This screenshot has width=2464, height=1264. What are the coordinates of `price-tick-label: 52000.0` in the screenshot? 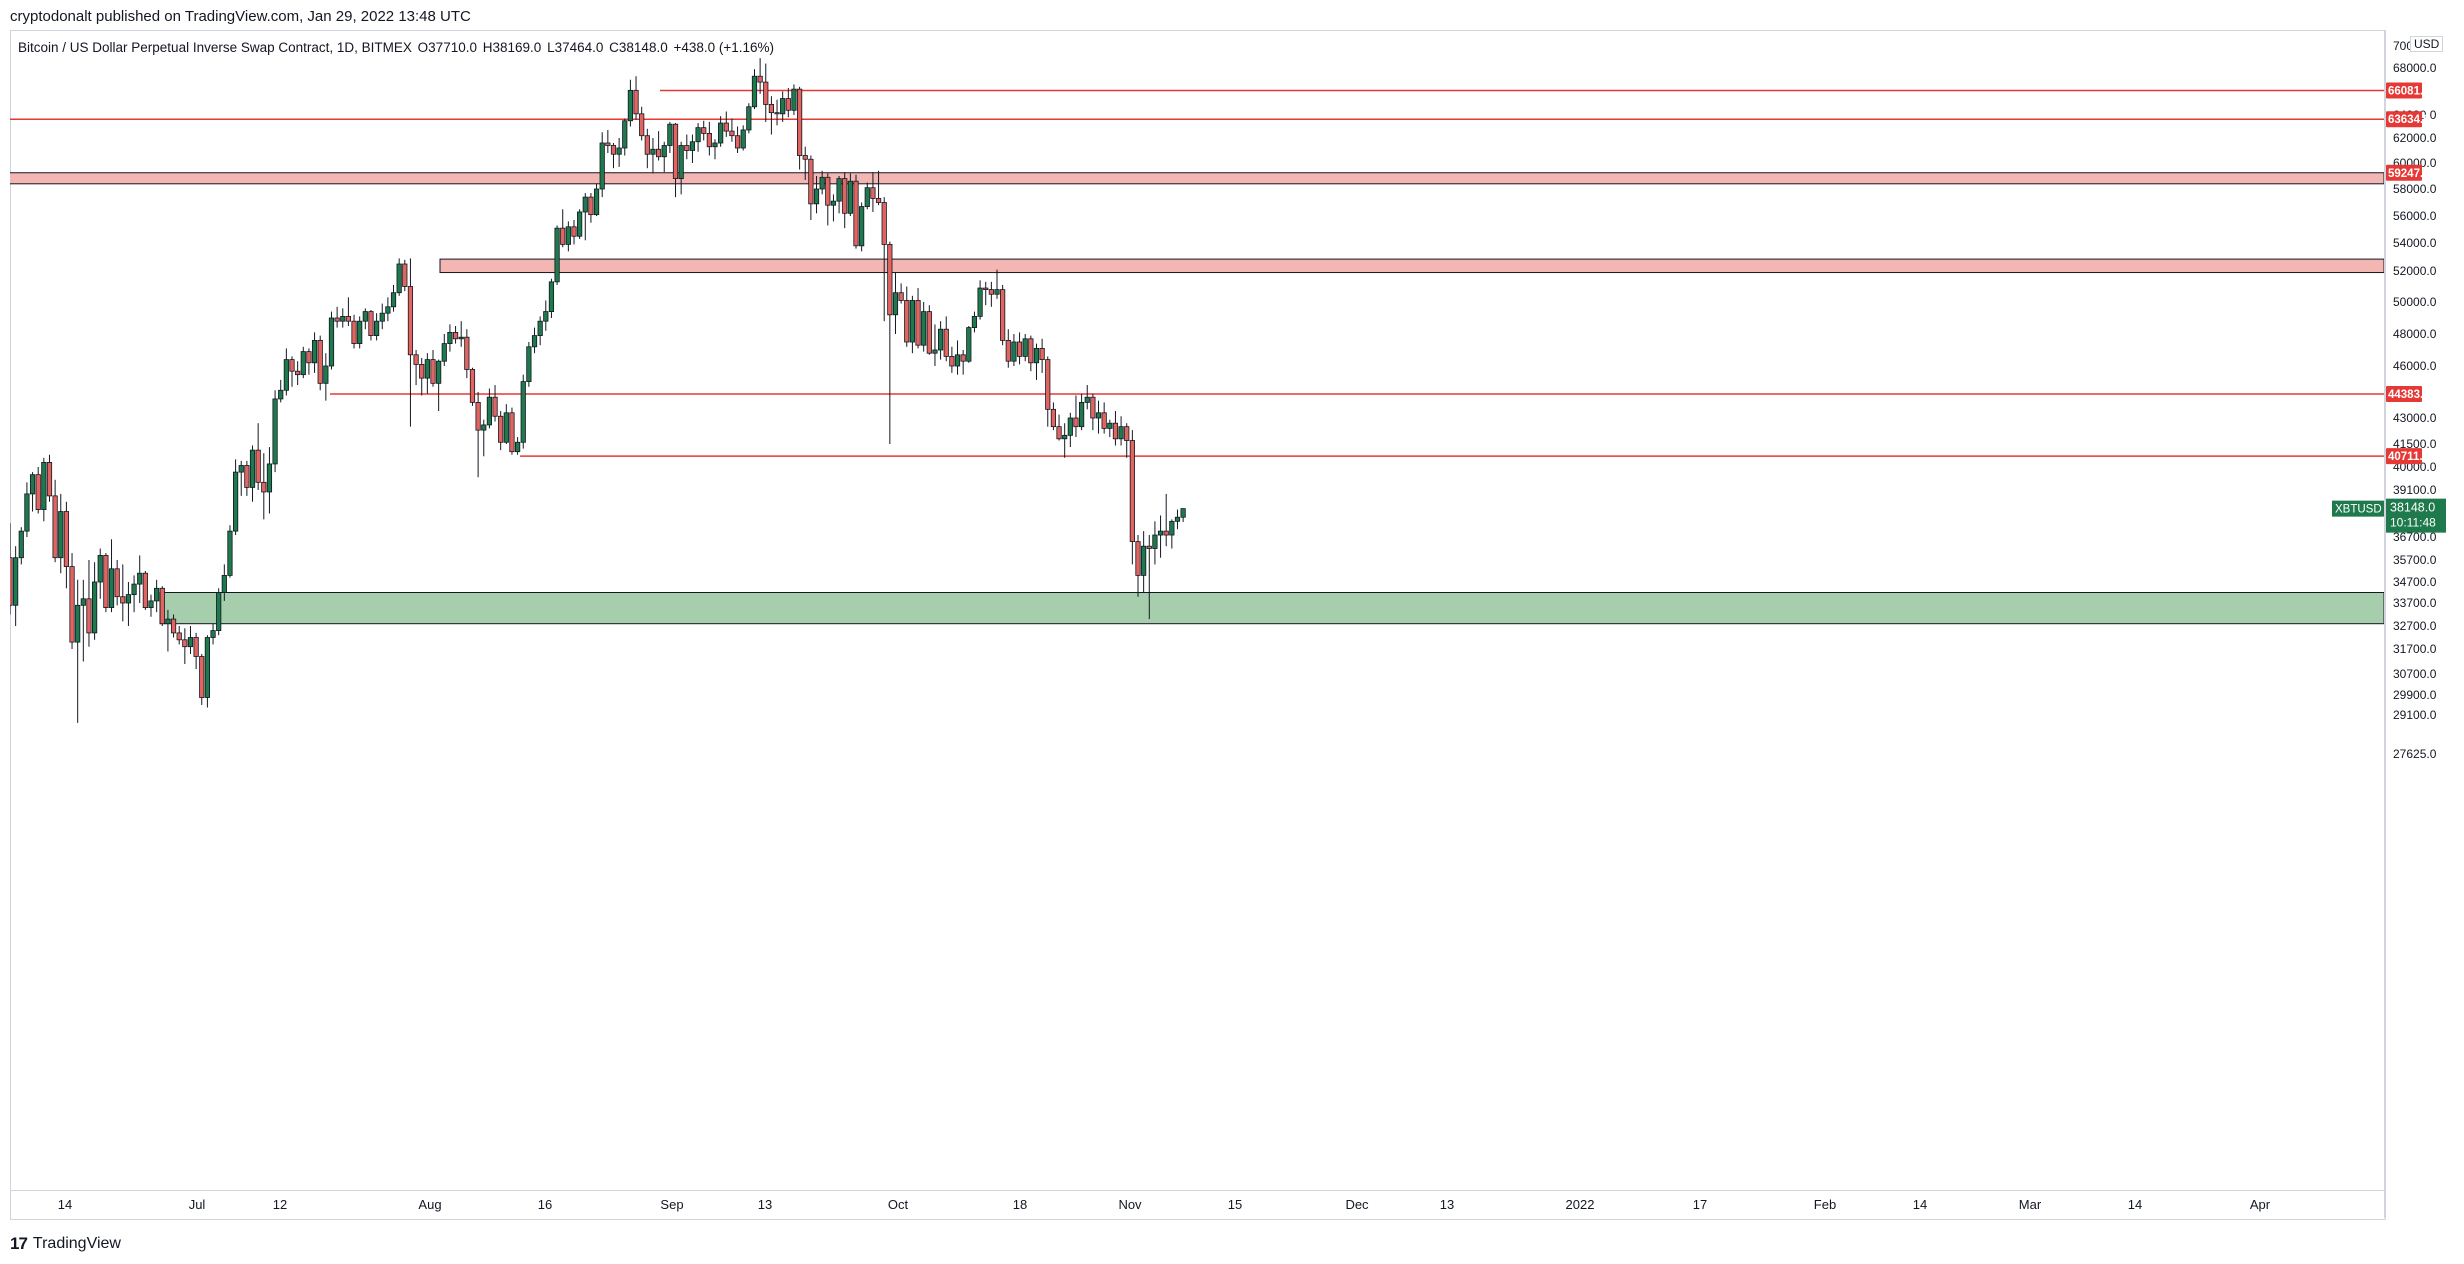 It's located at (2415, 271).